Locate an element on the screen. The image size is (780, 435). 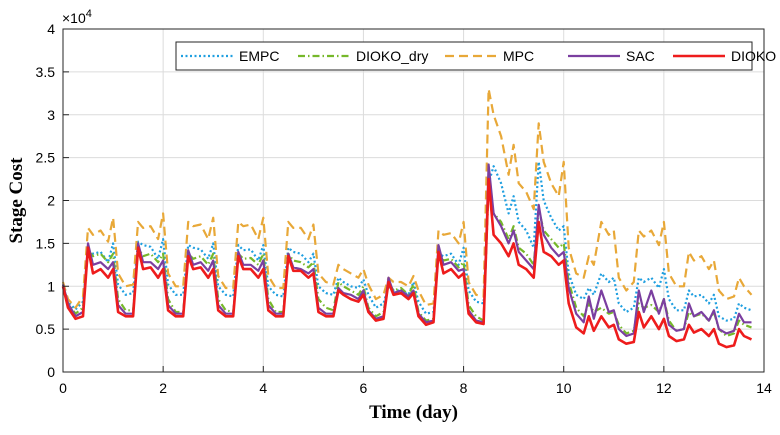
x-tick-labels: 0 2 4 6 8 10 12 14 is located at coordinates (415, 388).